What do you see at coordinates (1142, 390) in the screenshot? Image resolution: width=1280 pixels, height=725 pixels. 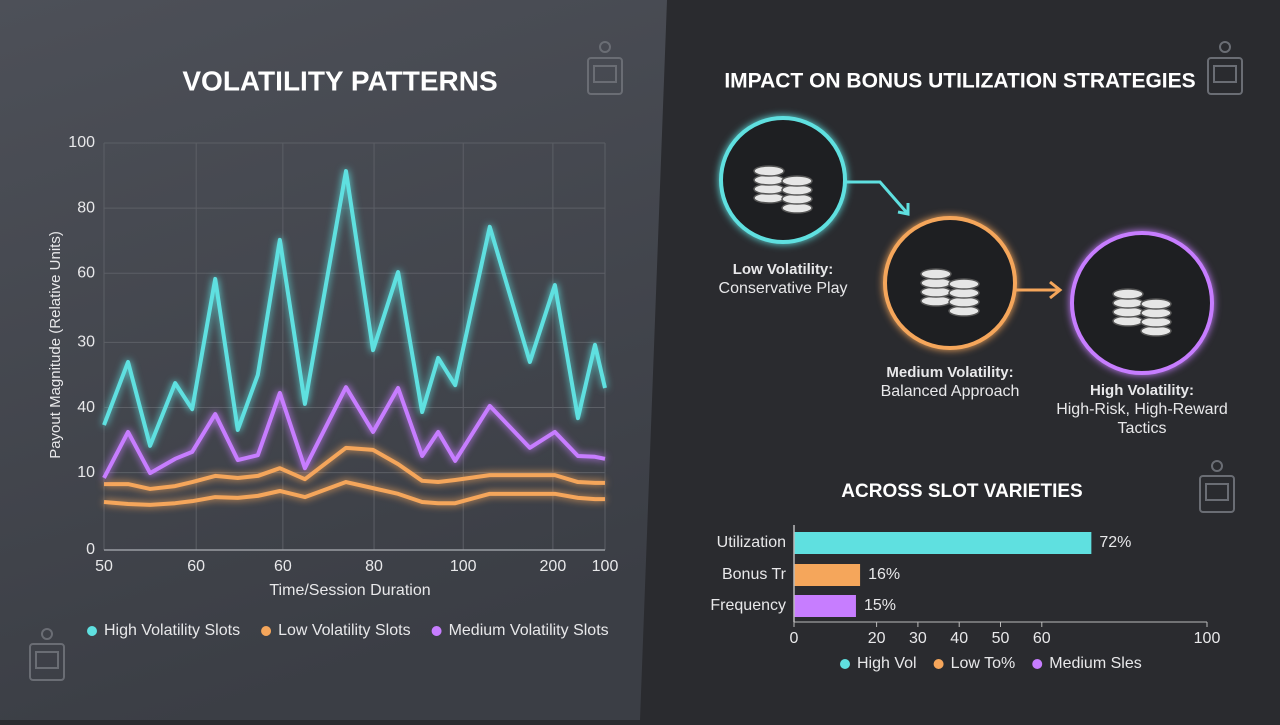 I see `node-title: High Volatility:` at bounding box center [1142, 390].